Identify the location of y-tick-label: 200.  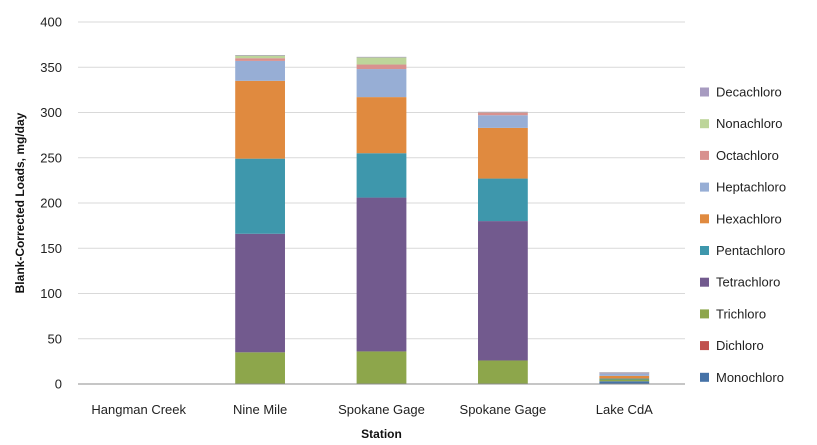
(51, 203).